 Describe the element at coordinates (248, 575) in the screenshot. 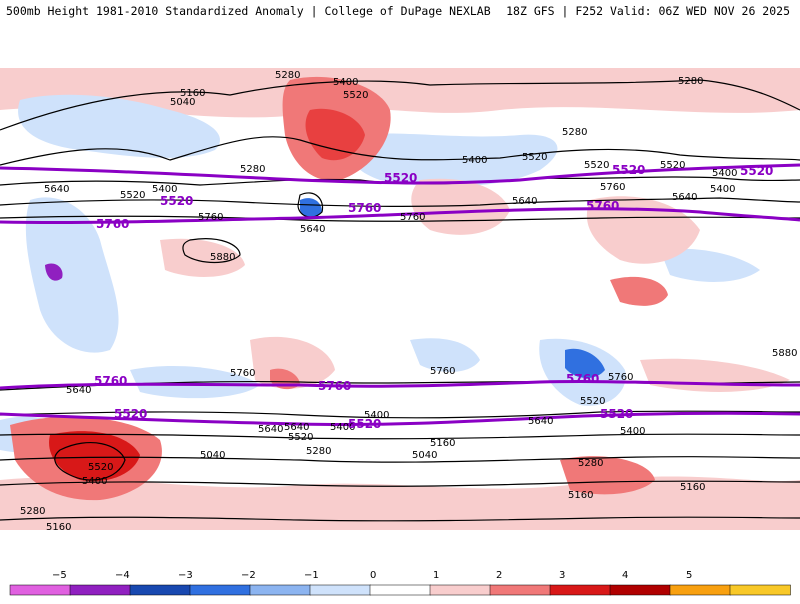

I see `colorbar-tick: −2` at that location.